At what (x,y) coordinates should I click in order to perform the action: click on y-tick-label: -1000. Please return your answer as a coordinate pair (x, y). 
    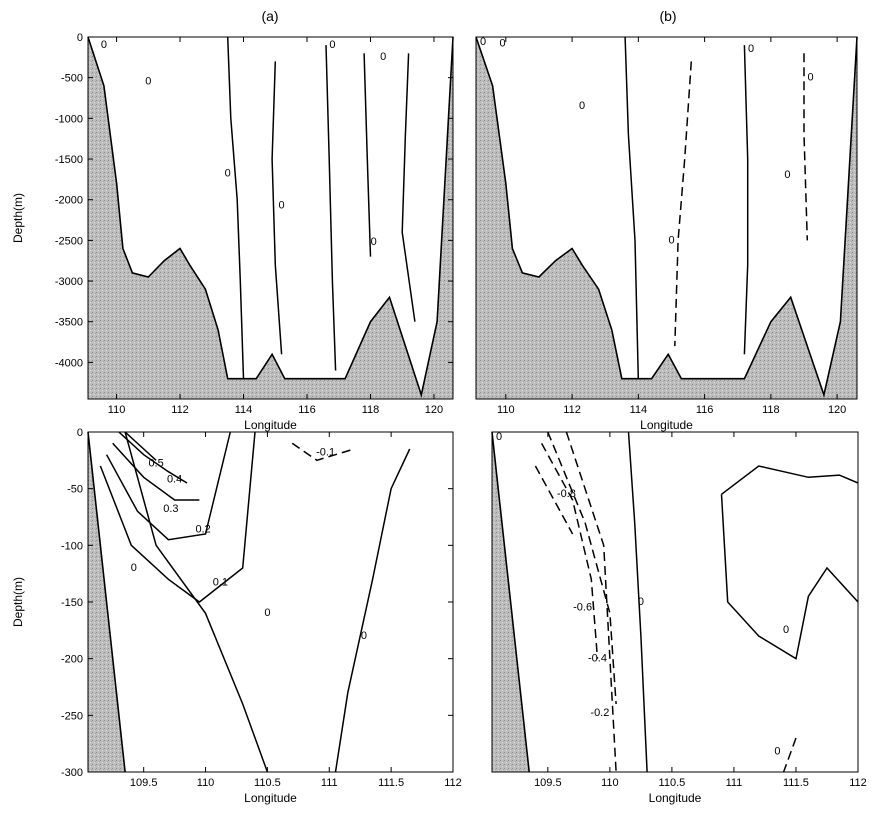
    Looking at the image, I should click on (69, 119).